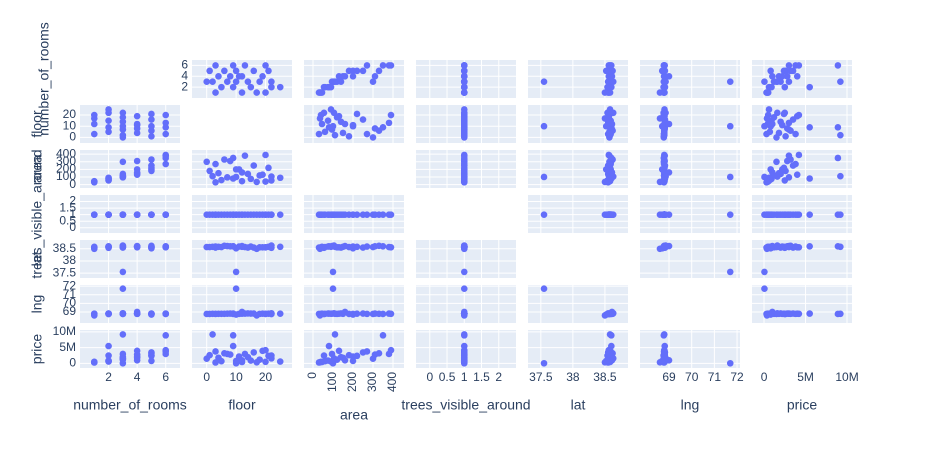  What do you see at coordinates (70, 303) in the screenshot?
I see `y-tick-label: 70` at bounding box center [70, 303].